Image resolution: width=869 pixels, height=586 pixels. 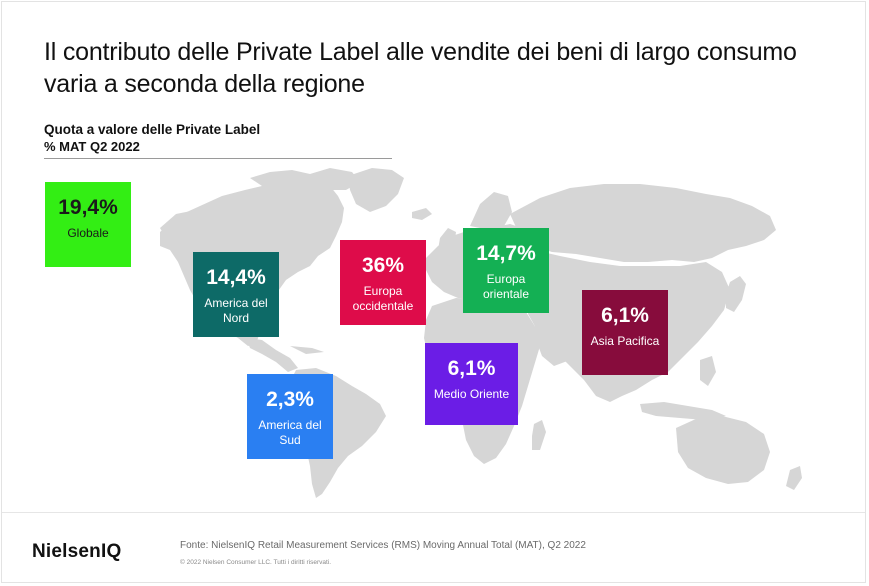 I want to click on region-label-asia-pacifica: Asia Pacifica, so click(x=625, y=341).